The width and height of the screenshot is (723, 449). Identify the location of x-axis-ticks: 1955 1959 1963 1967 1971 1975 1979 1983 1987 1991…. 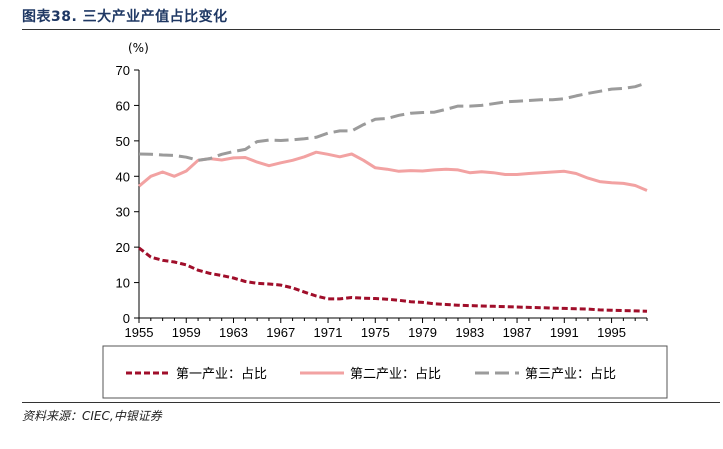
(386, 329).